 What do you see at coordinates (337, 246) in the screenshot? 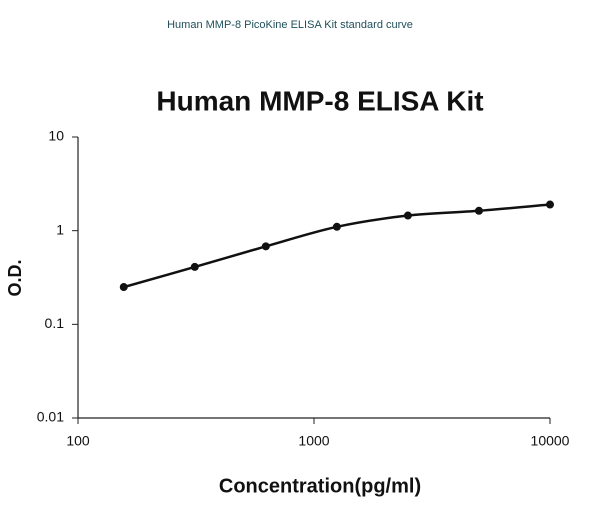
I see `fit-curve` at bounding box center [337, 246].